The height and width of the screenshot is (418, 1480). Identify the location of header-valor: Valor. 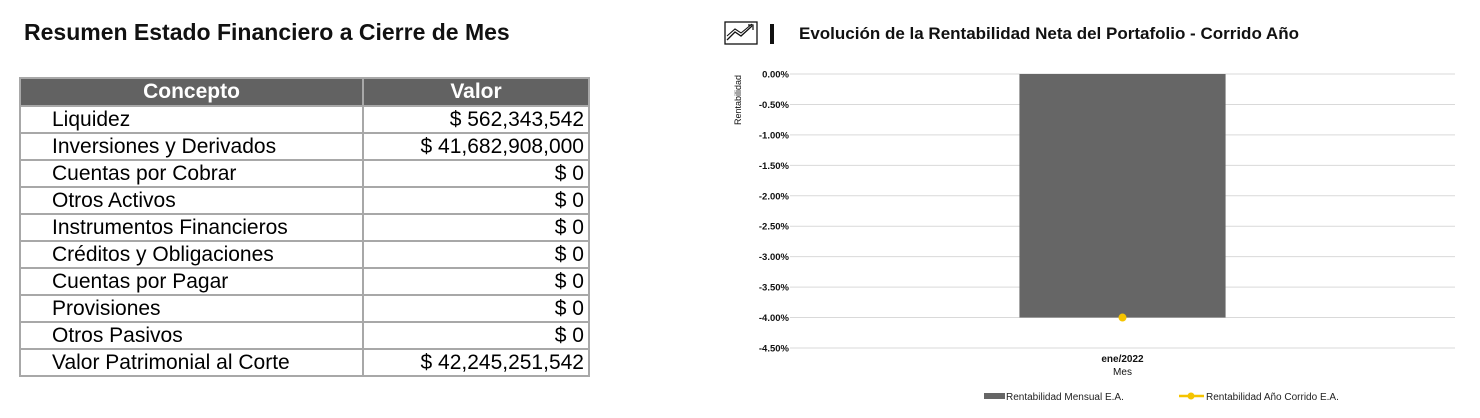
(476, 92).